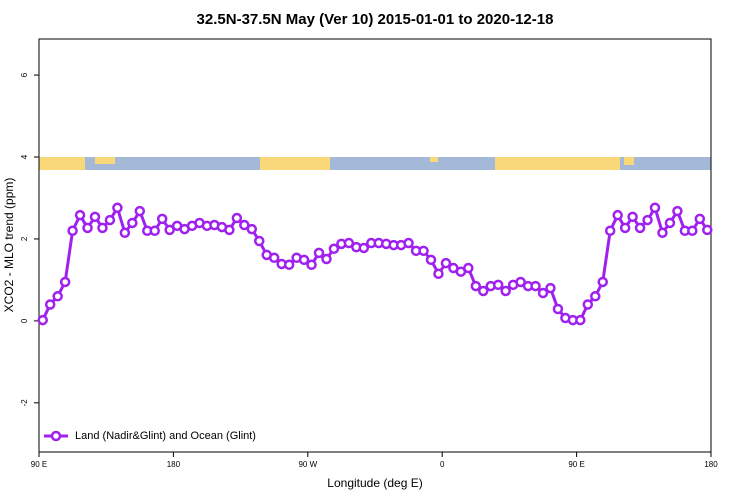  I want to click on x-tick-label: 90 W, so click(307, 464).